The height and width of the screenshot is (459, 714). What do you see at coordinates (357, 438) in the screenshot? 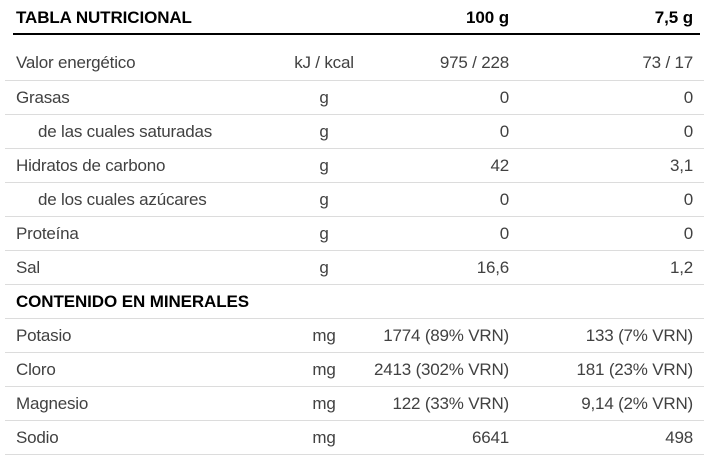
I see `table-row: Sodio mg 6641 498` at bounding box center [357, 438].